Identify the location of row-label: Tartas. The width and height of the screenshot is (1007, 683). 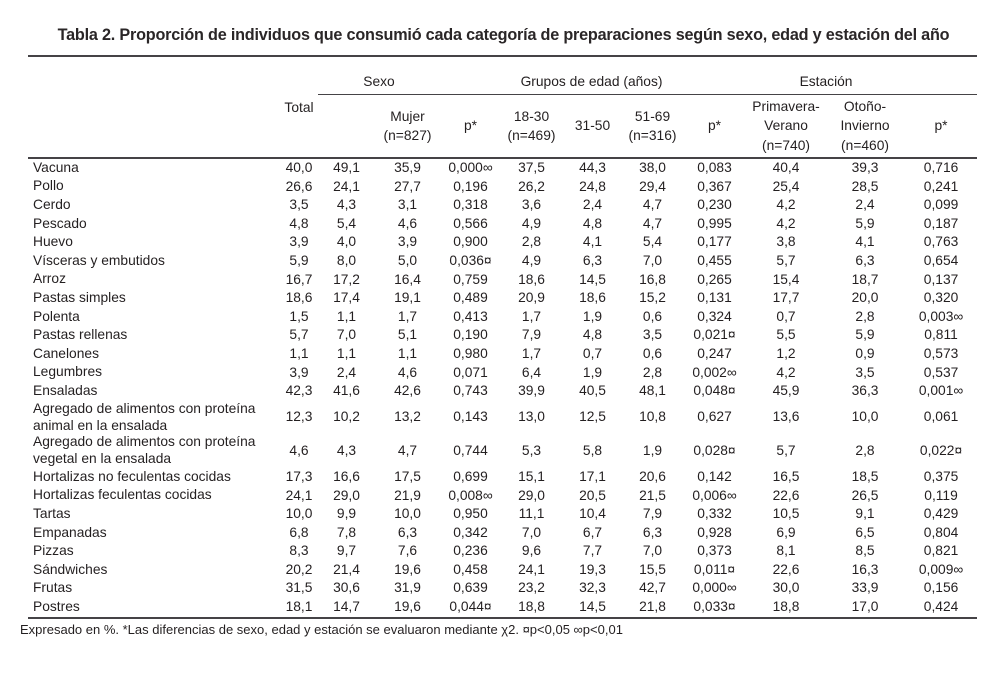
(52, 513).